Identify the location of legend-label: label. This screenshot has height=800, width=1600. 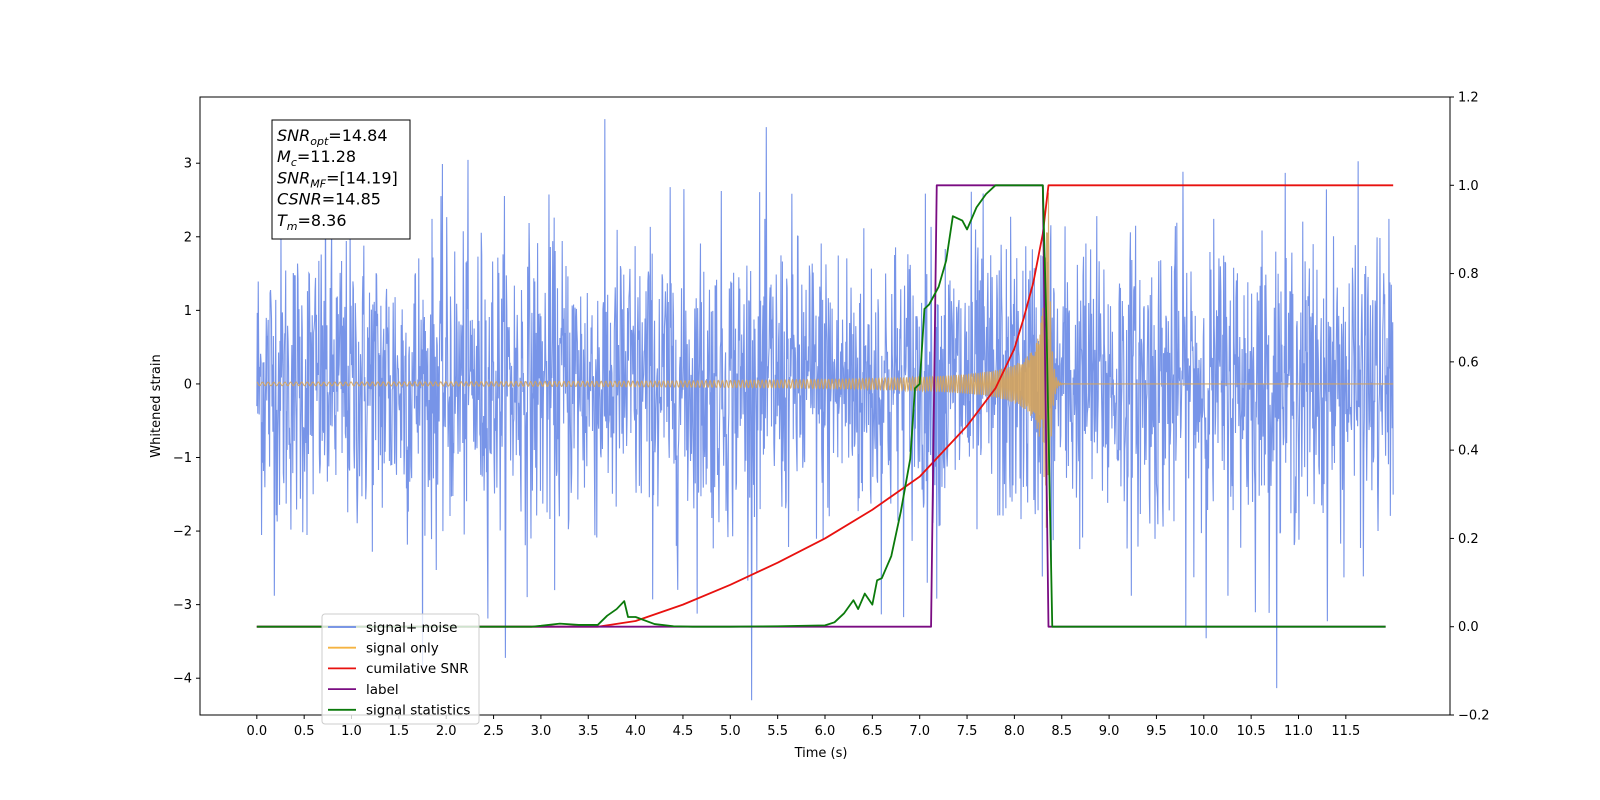
(382, 690).